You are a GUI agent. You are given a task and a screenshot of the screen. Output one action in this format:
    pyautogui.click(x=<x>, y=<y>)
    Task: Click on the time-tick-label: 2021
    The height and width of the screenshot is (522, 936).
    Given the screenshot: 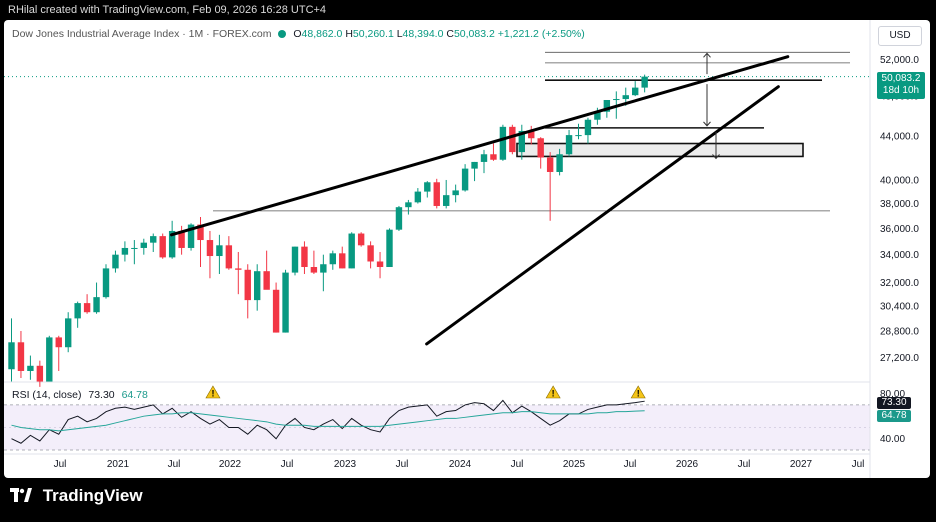 What is the action you would take?
    pyautogui.click(x=118, y=464)
    